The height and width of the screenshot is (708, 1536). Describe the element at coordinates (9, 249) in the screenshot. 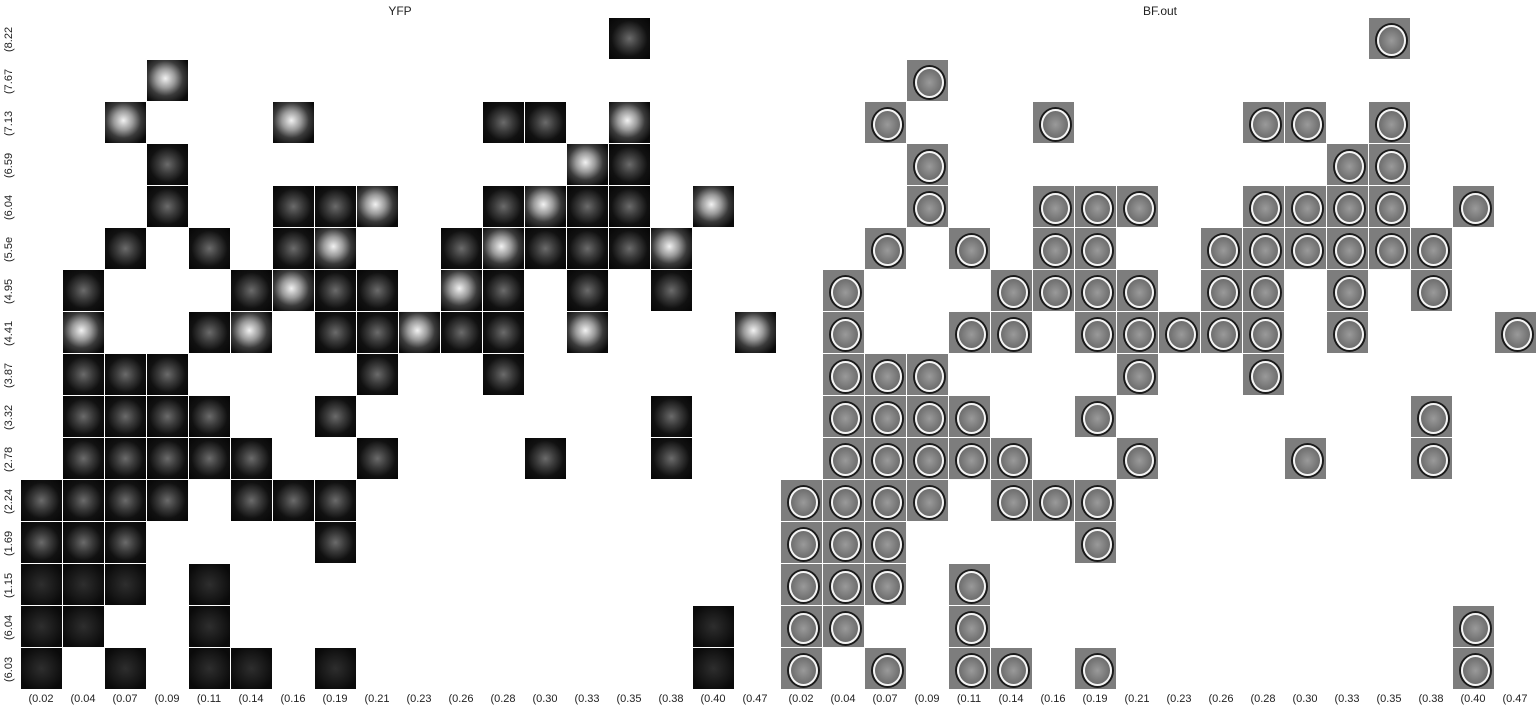

I see `row-label: (5.5e` at that location.